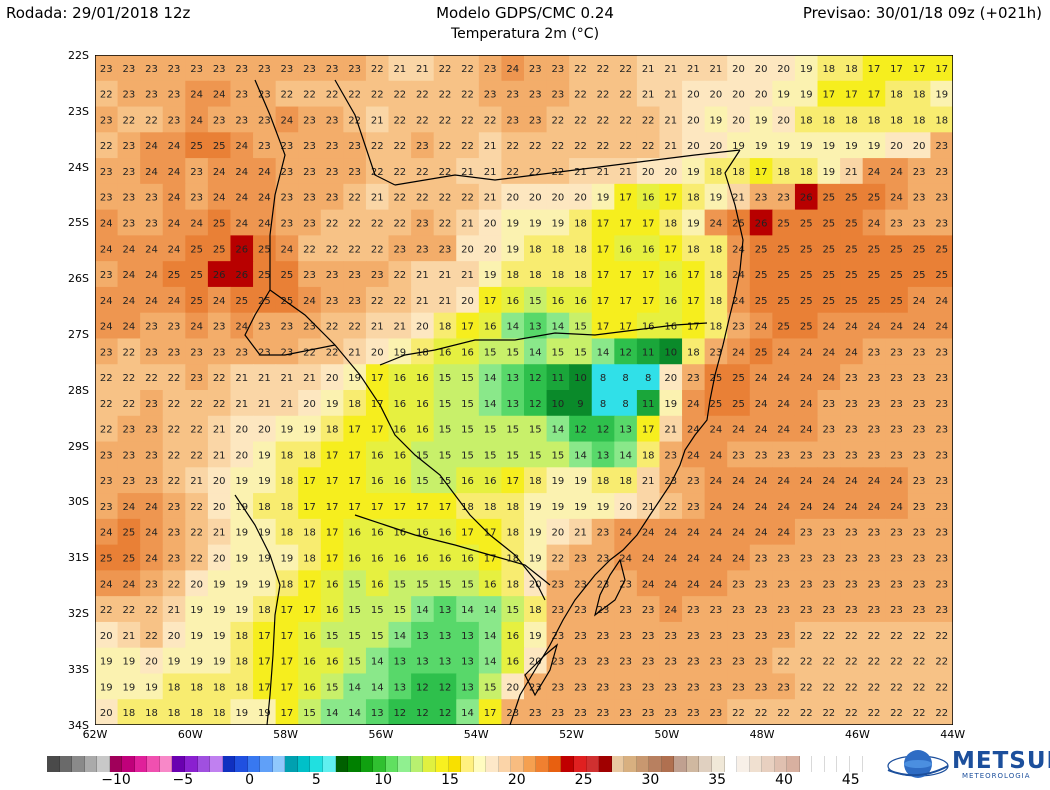 The height and width of the screenshot is (790, 1050). I want to click on temperature-value: 15, so click(309, 713).